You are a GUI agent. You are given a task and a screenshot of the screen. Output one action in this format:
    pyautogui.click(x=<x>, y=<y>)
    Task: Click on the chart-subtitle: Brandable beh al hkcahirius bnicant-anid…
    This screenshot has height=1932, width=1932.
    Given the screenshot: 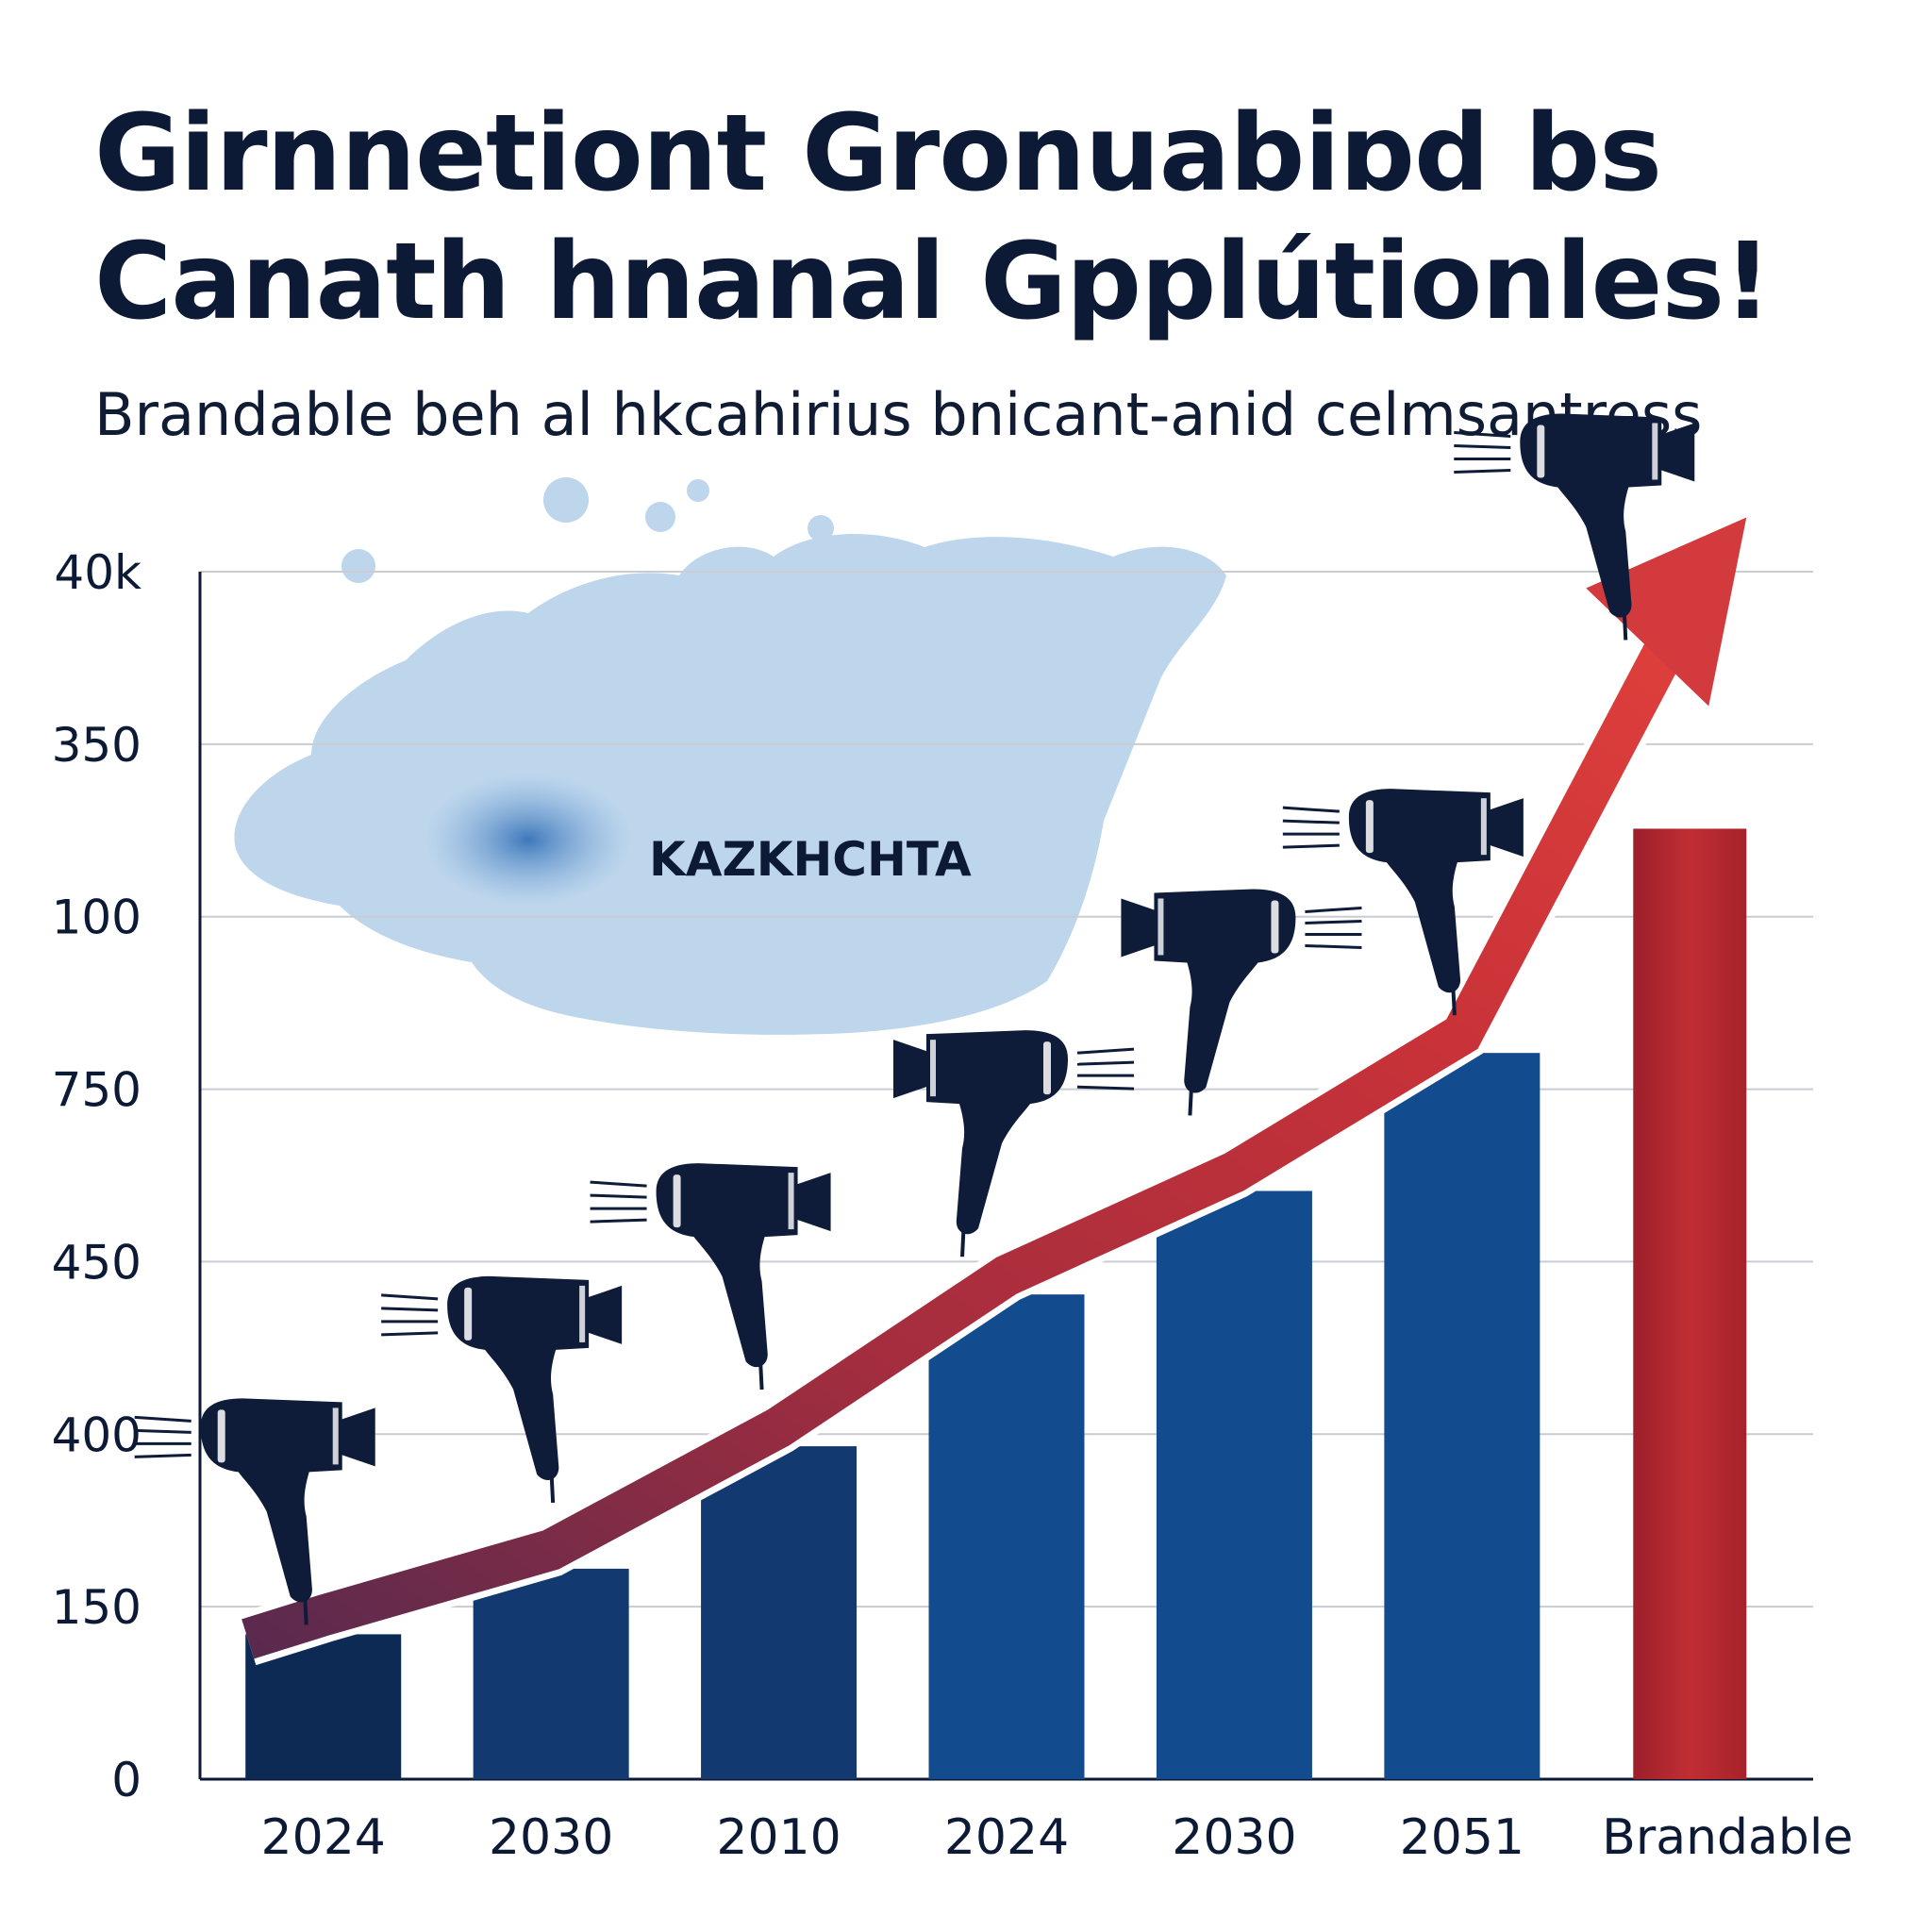 What is the action you would take?
    pyautogui.click(x=899, y=415)
    